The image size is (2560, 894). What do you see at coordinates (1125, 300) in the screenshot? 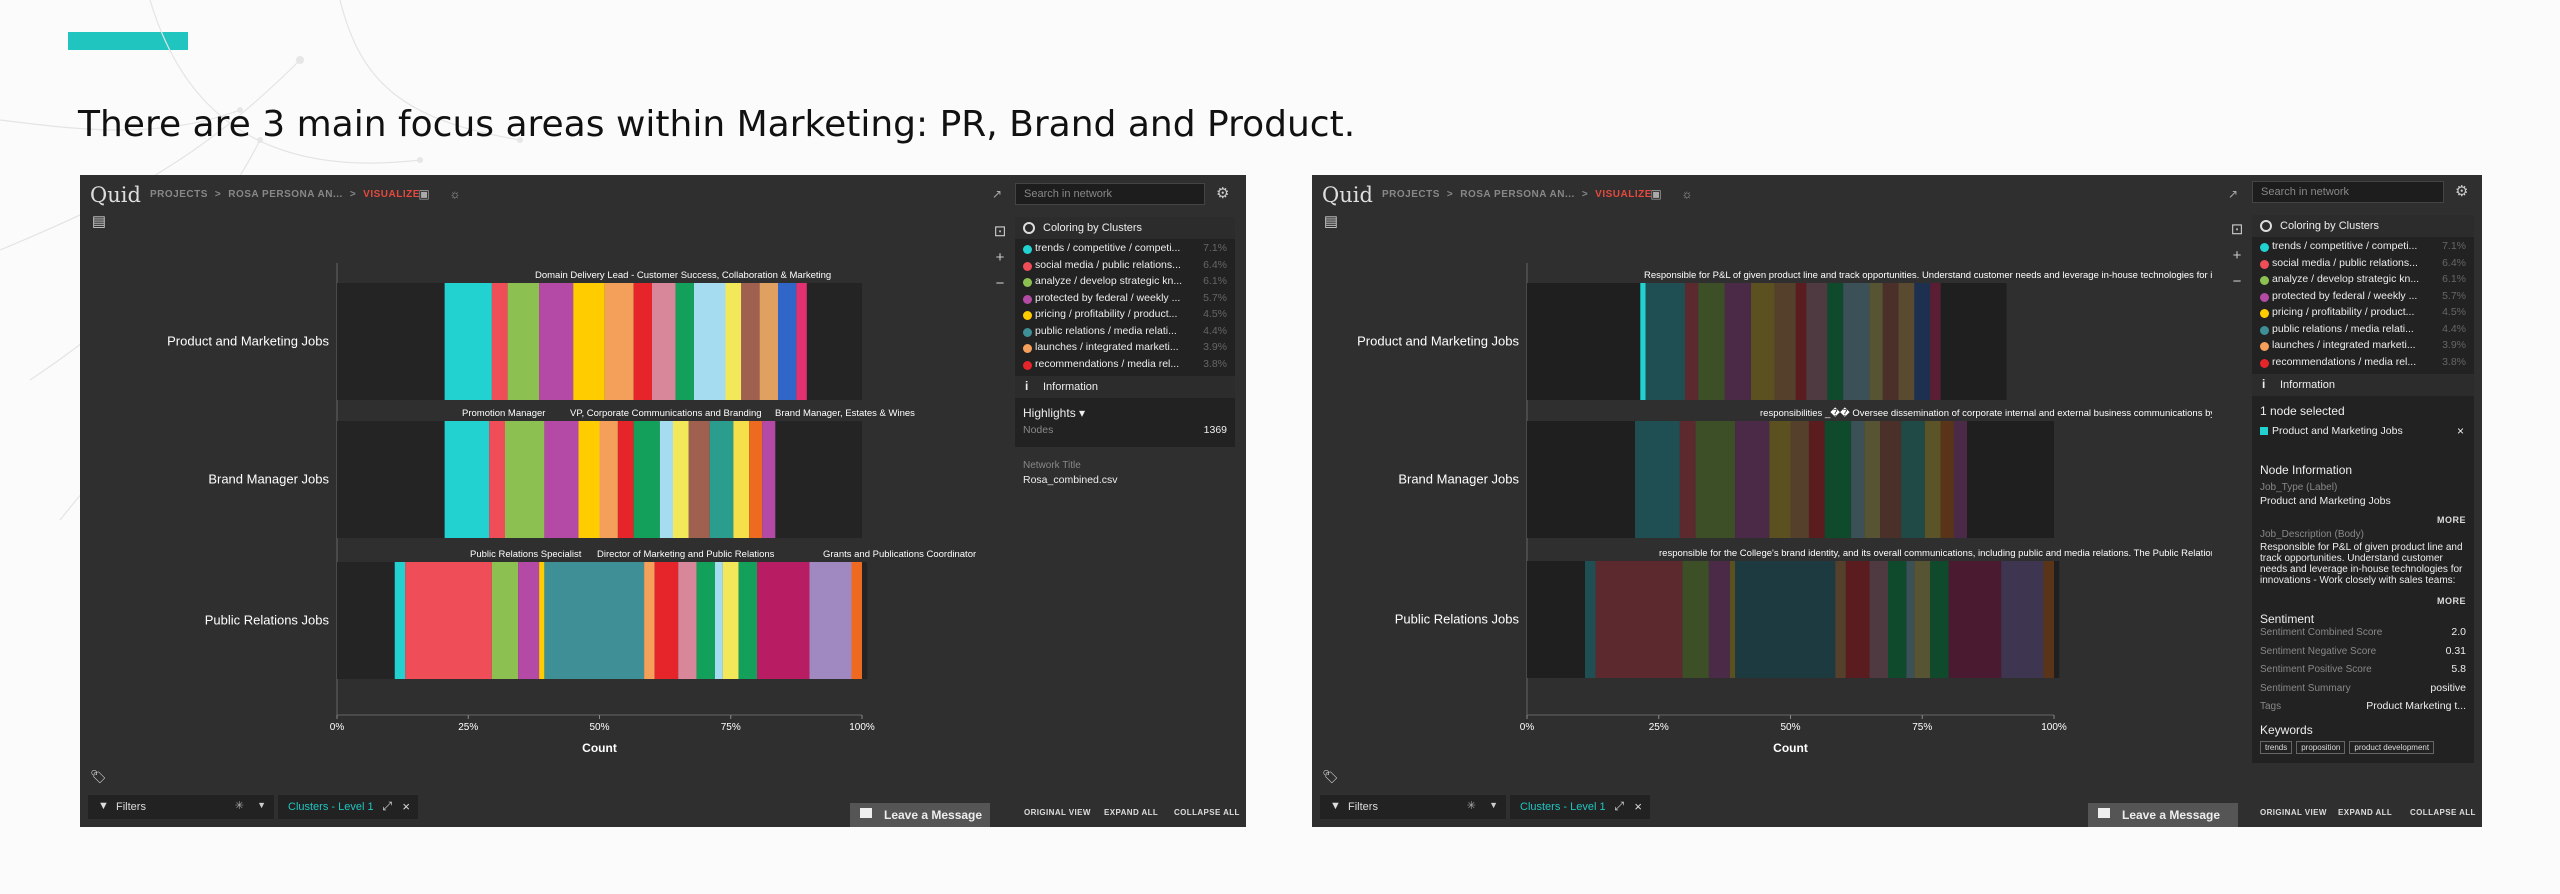
I see `legend-item: protected by federal / weekly ... 5.7%` at bounding box center [1125, 300].